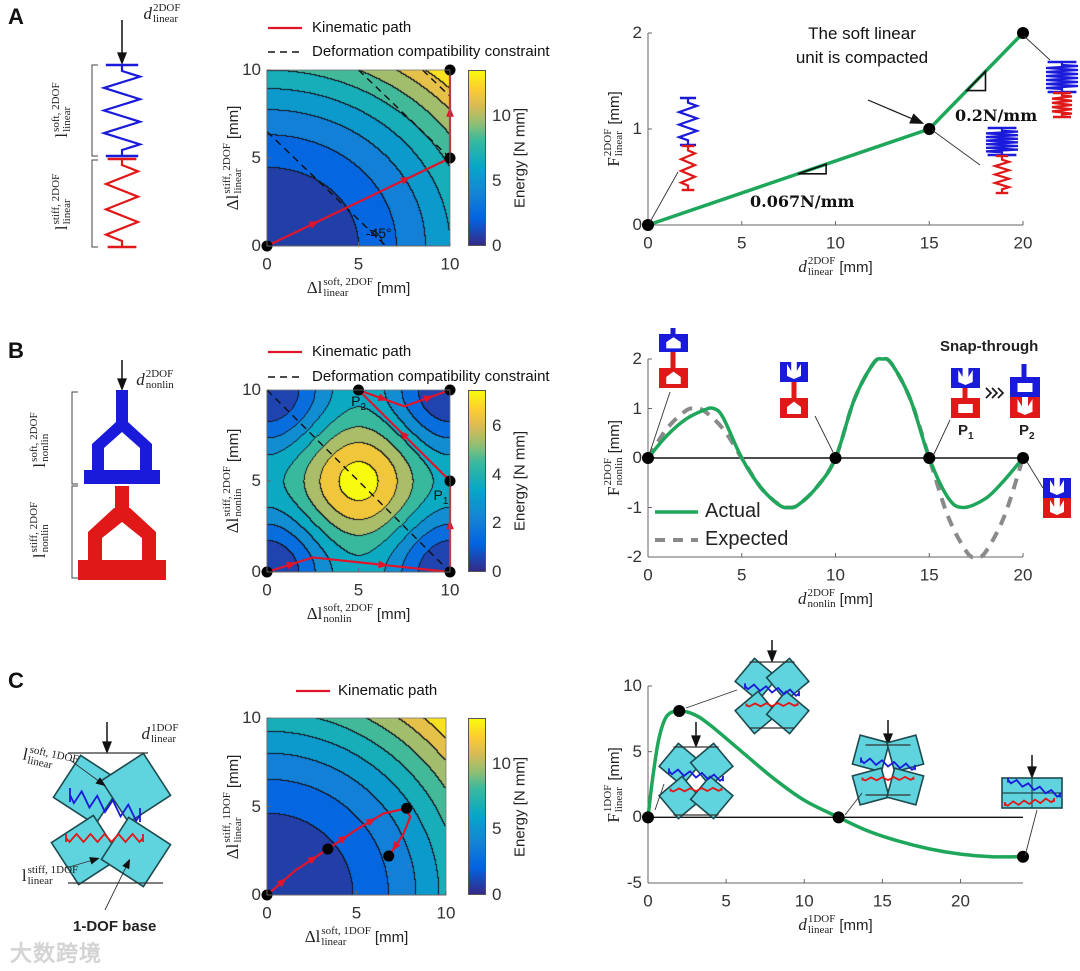  I want to click on bistable-unit-stiff, so click(122, 544).